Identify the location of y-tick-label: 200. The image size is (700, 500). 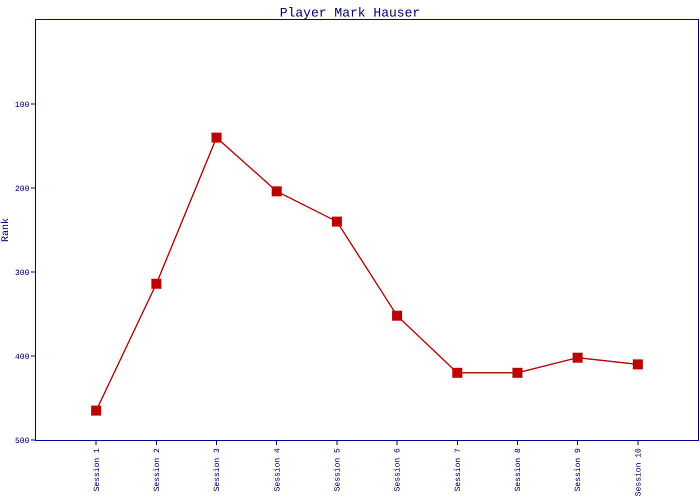
(22, 189).